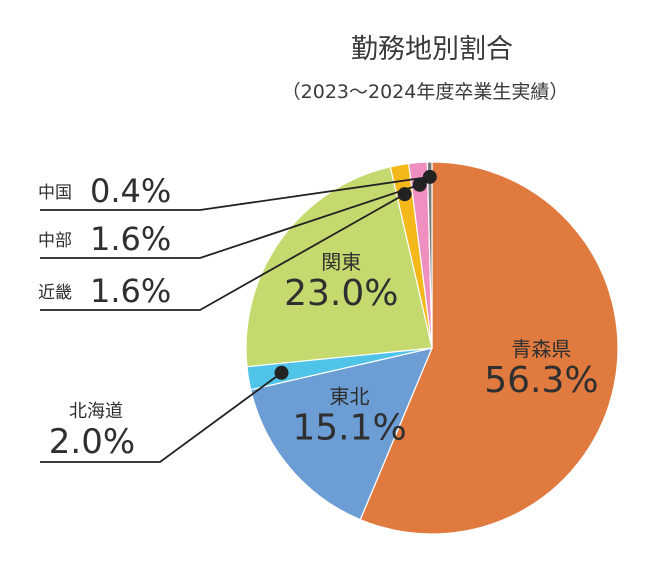 The image size is (652, 567). I want to click on slice-value-1: 15.1%, so click(349, 428).